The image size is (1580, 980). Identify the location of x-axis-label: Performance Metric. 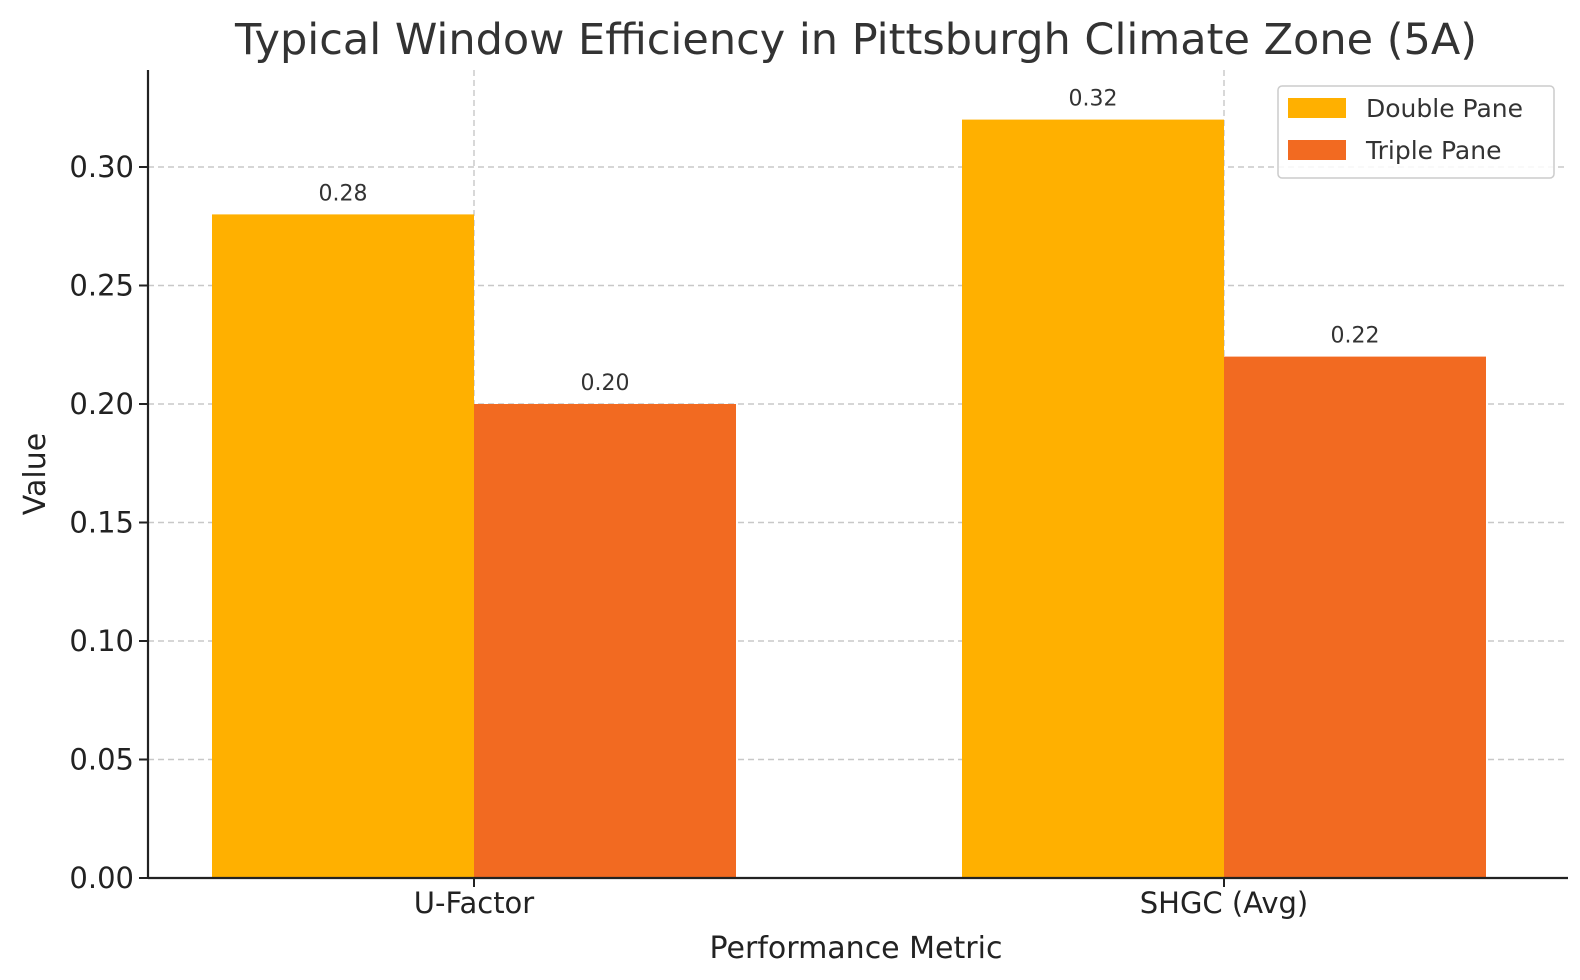
(856, 948).